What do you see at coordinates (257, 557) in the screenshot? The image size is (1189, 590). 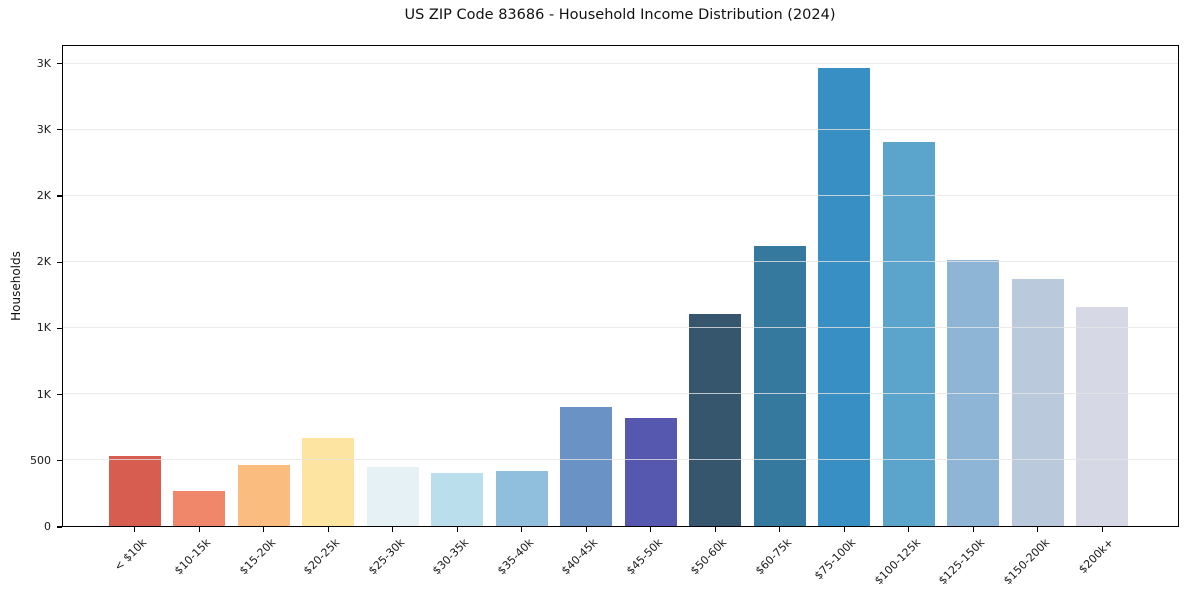 I see `x-tick-label: $15-20k` at bounding box center [257, 557].